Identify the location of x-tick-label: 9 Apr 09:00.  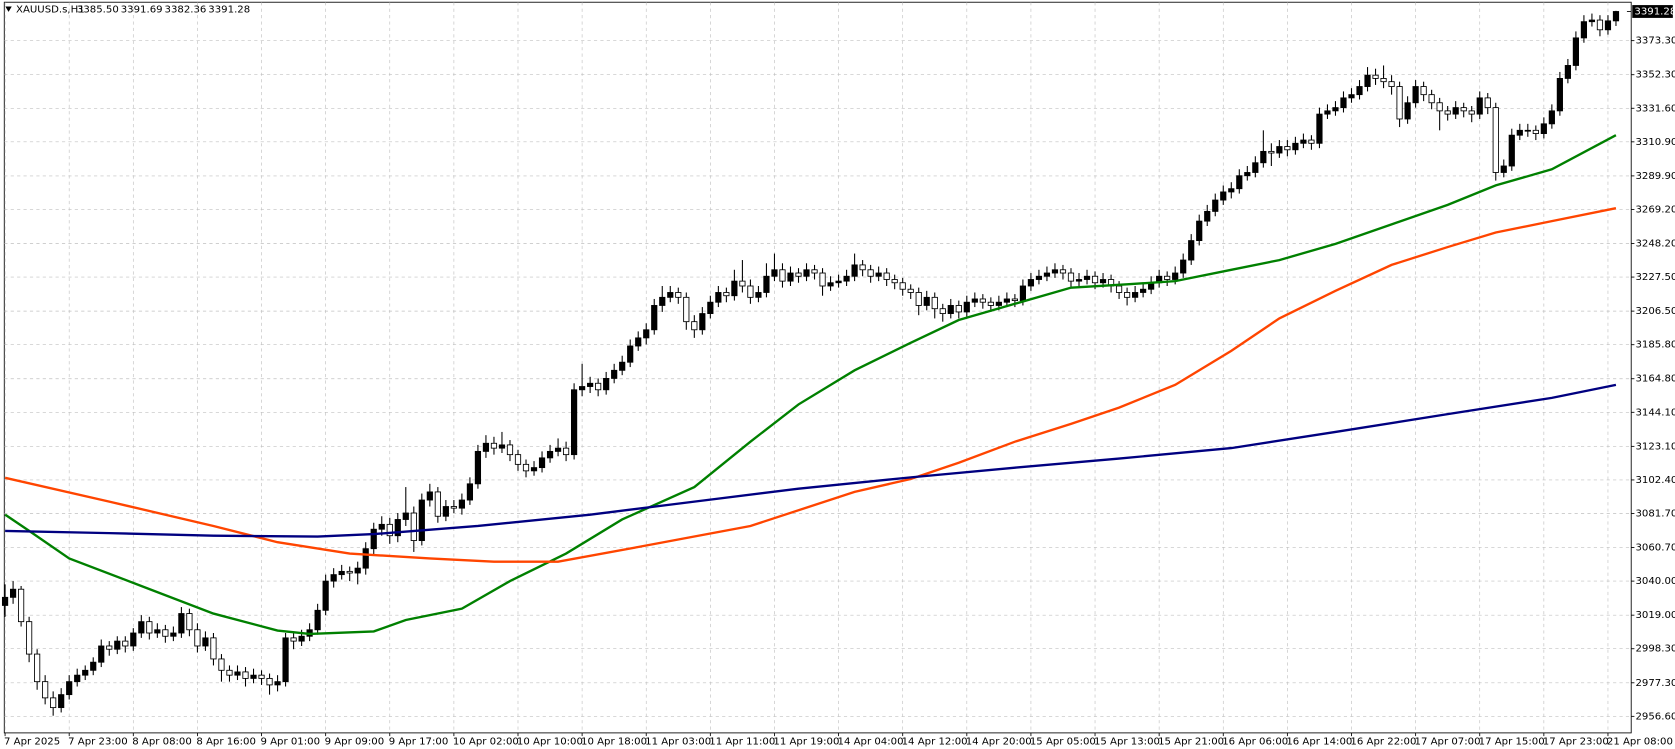
(355, 741).